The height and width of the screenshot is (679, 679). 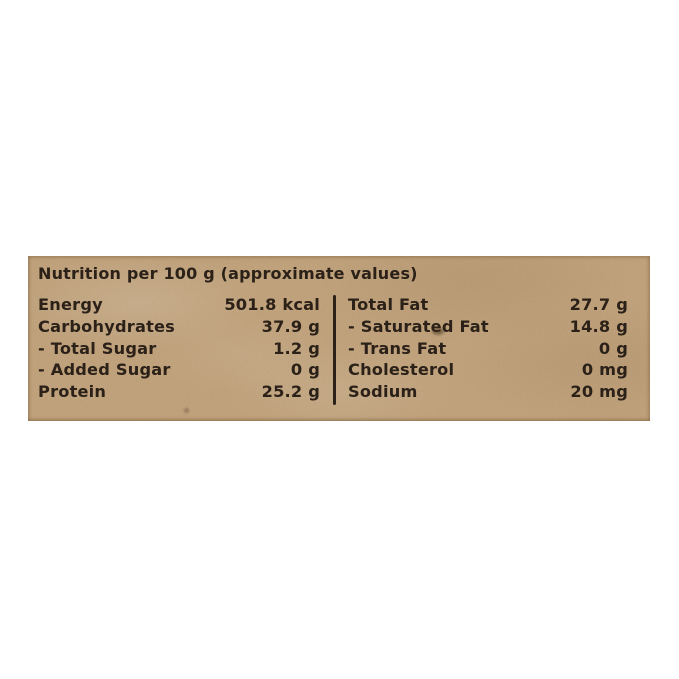 I want to click on nutrient-name: Total Fat, so click(x=388, y=304).